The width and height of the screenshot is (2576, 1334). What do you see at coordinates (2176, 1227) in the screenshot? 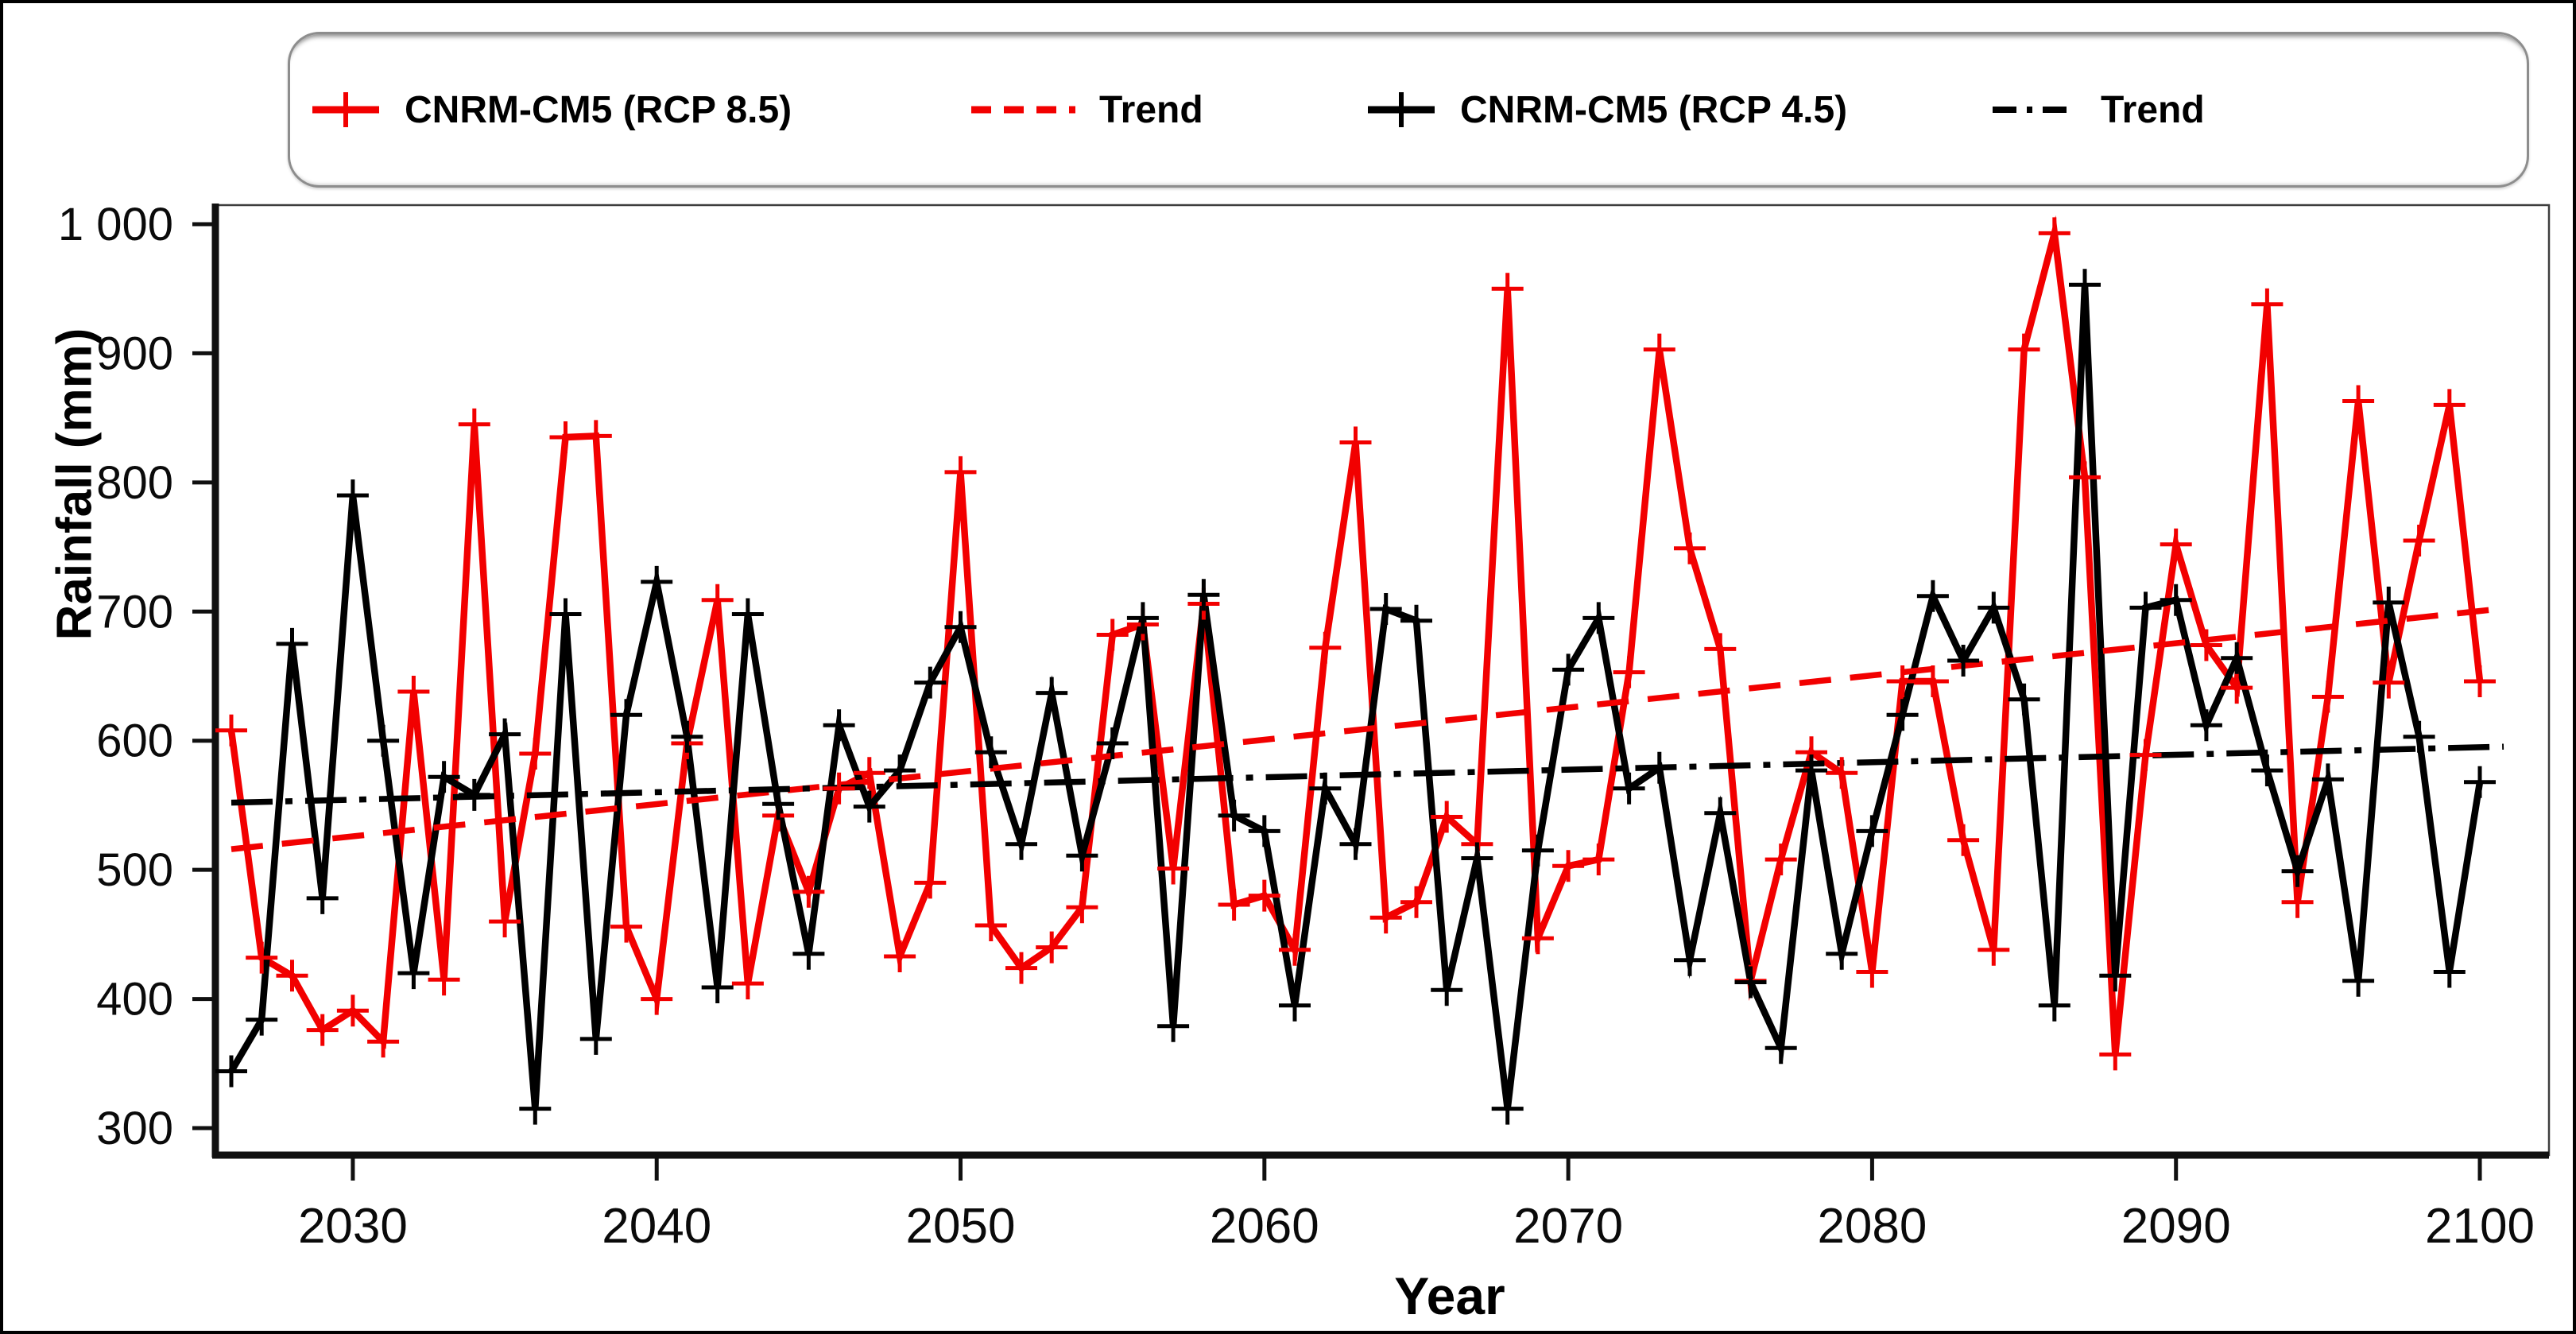
I see `x-tick-label: 2090` at bounding box center [2176, 1227].